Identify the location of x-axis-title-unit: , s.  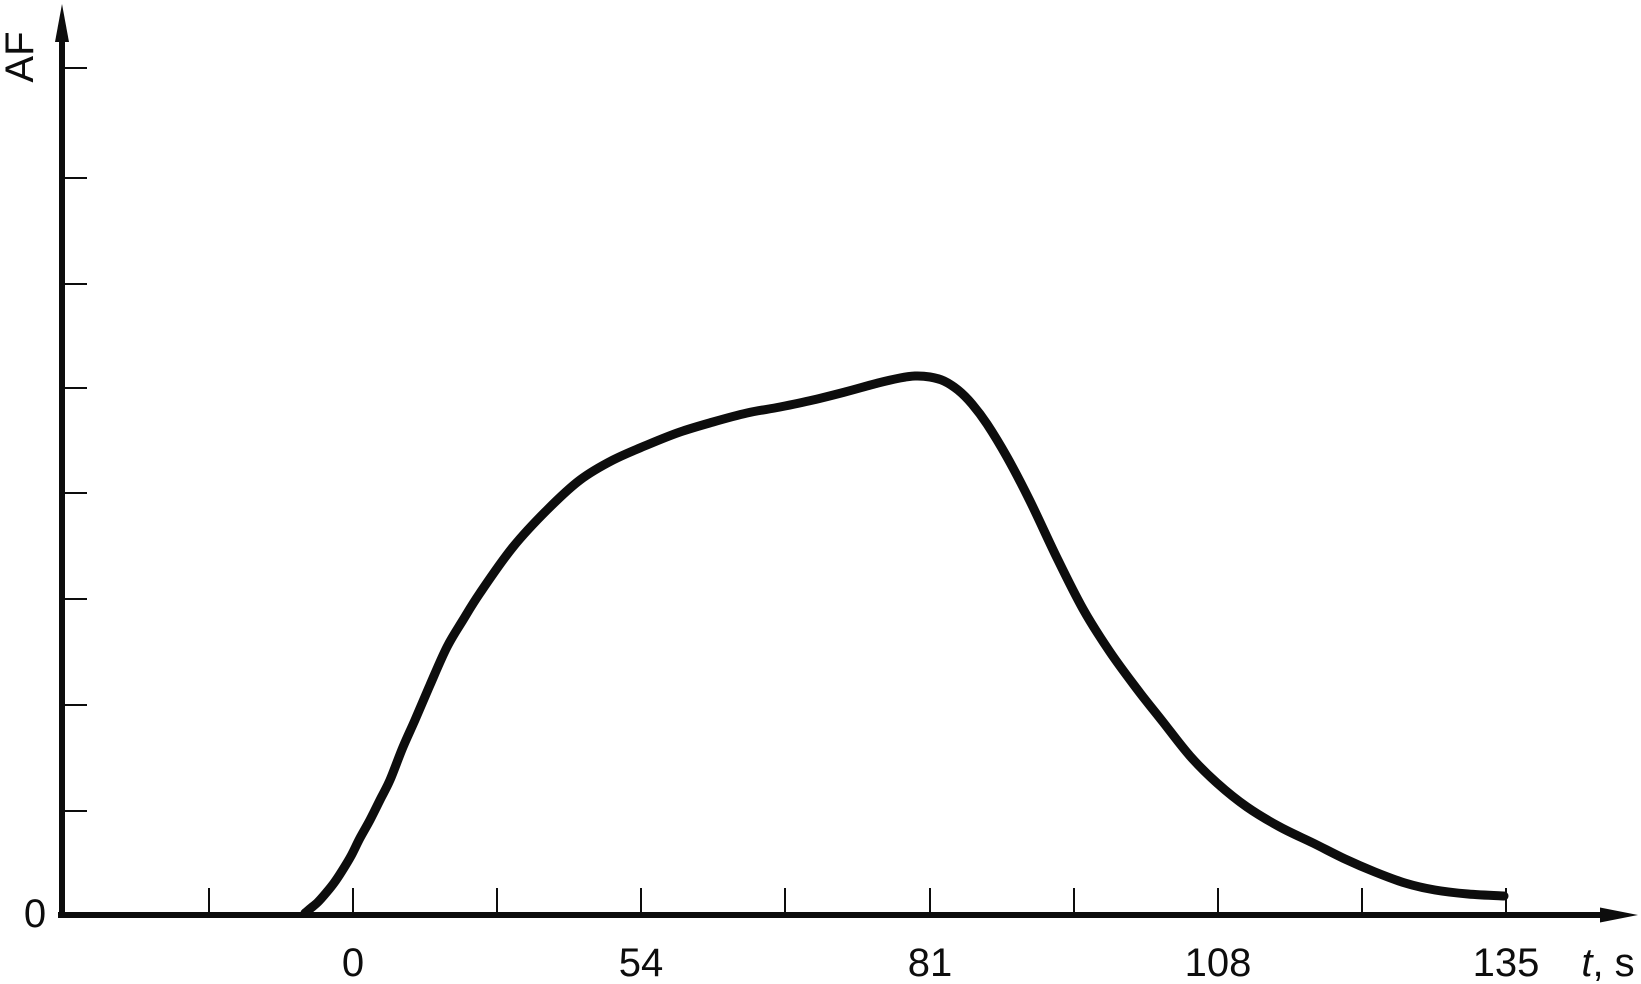
(1613, 962).